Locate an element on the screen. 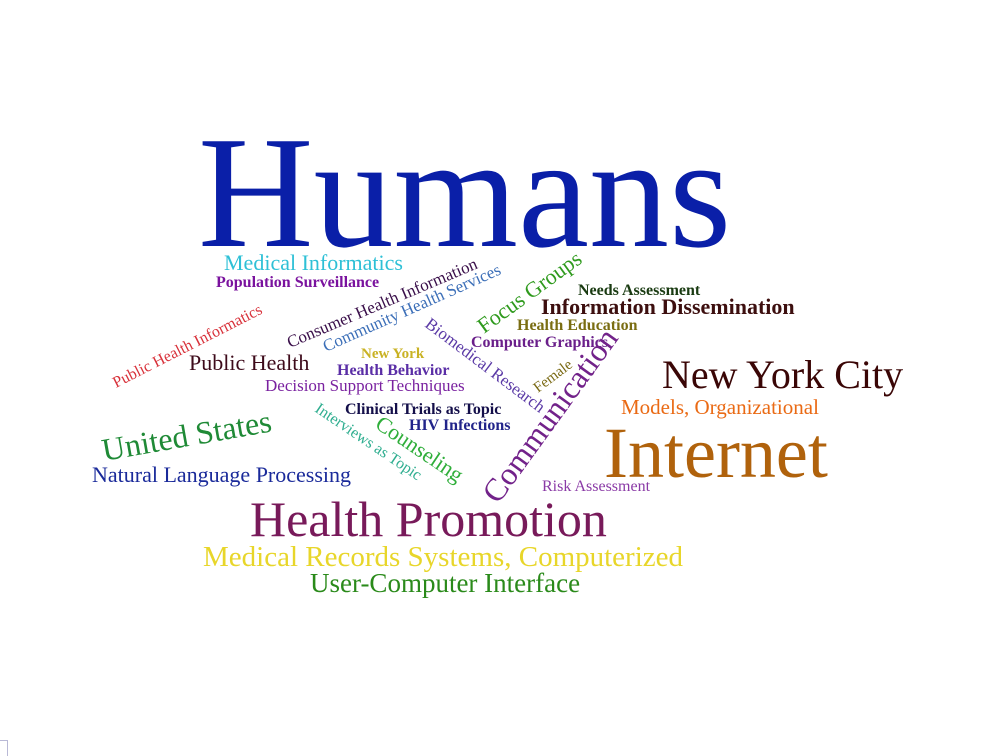 The height and width of the screenshot is (756, 992). word-risk-assessment: Risk Assessment is located at coordinates (596, 486).